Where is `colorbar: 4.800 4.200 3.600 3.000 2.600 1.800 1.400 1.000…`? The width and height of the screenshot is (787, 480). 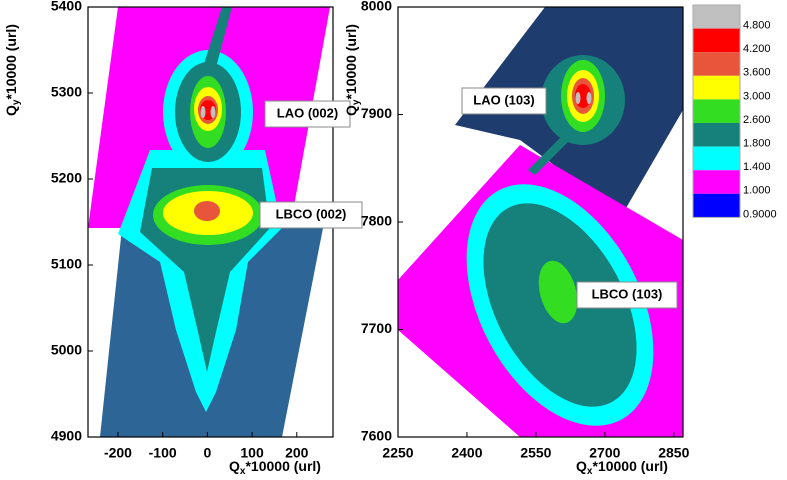 colorbar: 4.800 4.200 3.600 3.000 2.600 1.800 1.400 1.000… is located at coordinates (734, 112).